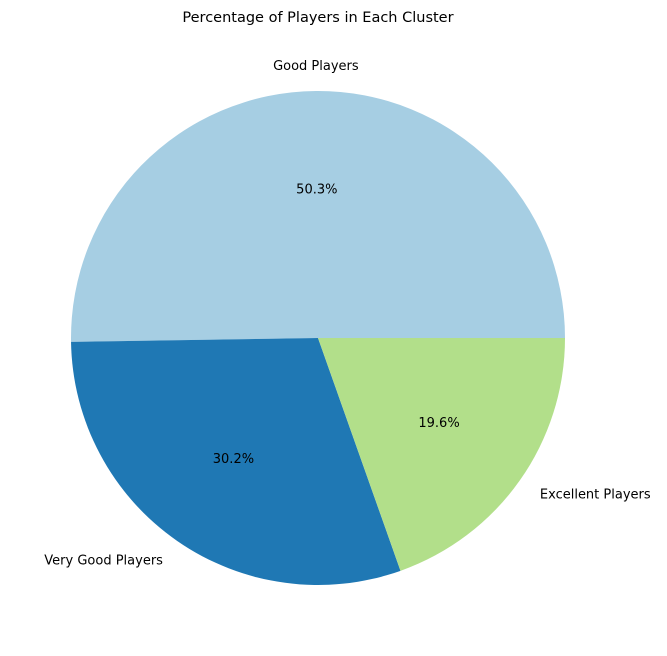 The width and height of the screenshot is (667, 656). What do you see at coordinates (103, 561) in the screenshot?
I see `slice-label-very-good-players: Very Good Players` at bounding box center [103, 561].